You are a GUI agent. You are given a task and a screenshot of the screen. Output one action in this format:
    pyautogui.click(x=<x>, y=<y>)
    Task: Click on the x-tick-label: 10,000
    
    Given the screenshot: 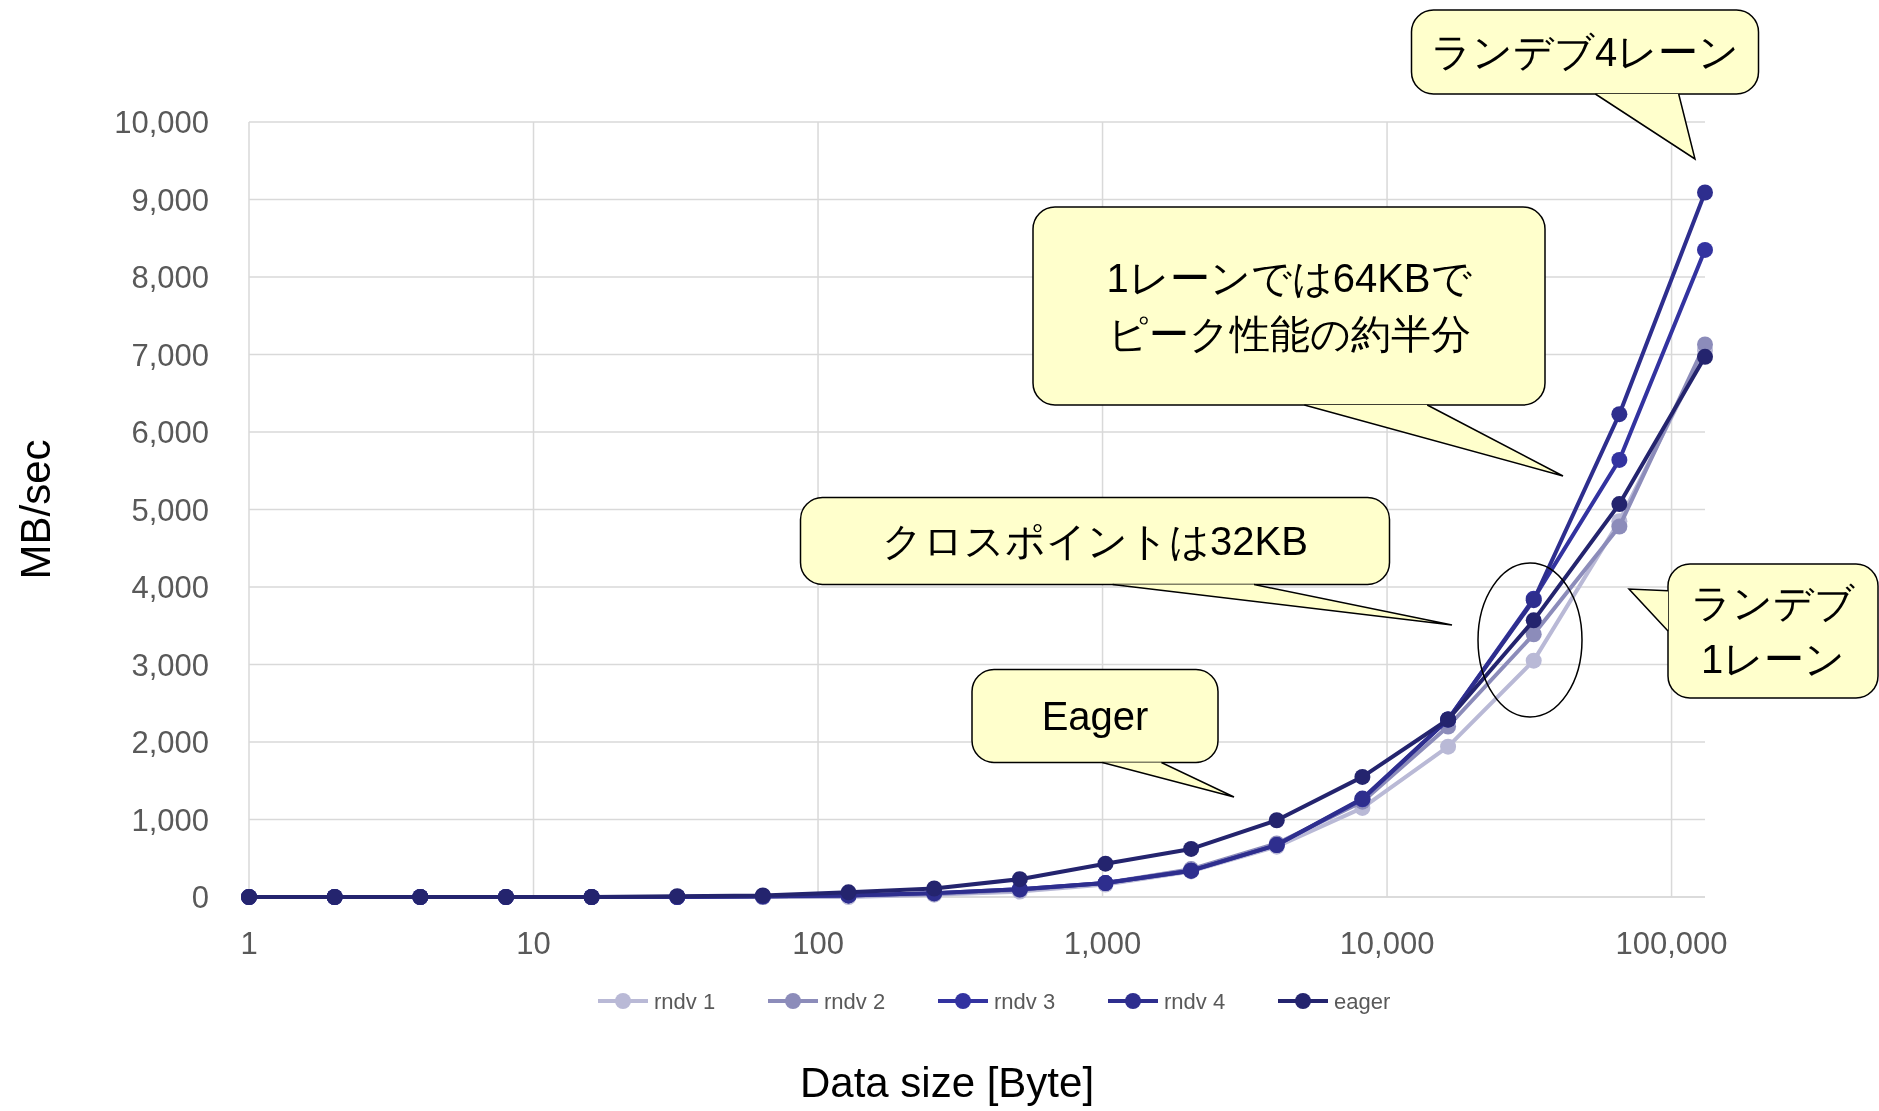 What is the action you would take?
    pyautogui.click(x=1387, y=943)
    